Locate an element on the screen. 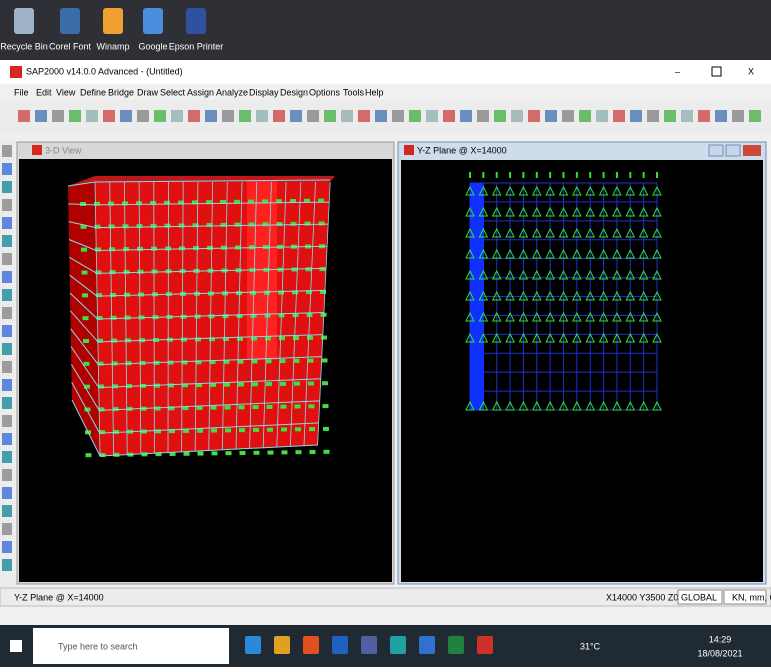 This screenshot has height=672, width=771. menu-item: Help is located at coordinates (374, 92).